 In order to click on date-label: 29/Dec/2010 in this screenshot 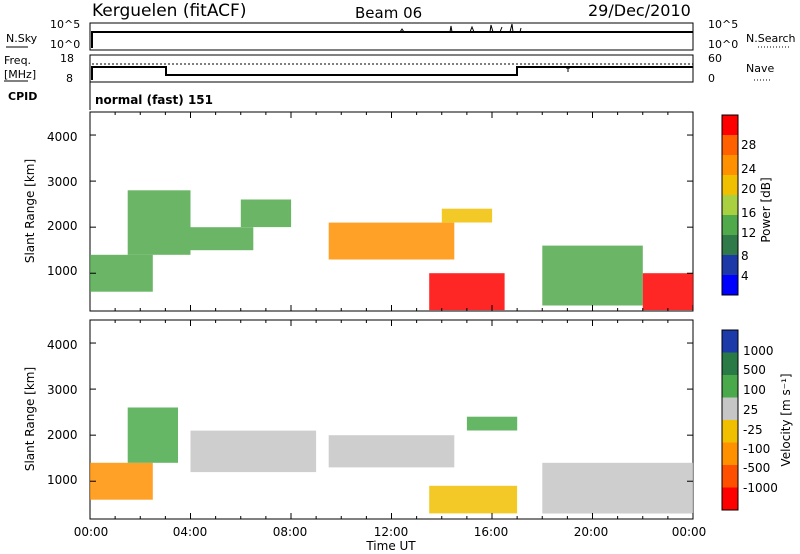, I will do `click(639, 10)`.